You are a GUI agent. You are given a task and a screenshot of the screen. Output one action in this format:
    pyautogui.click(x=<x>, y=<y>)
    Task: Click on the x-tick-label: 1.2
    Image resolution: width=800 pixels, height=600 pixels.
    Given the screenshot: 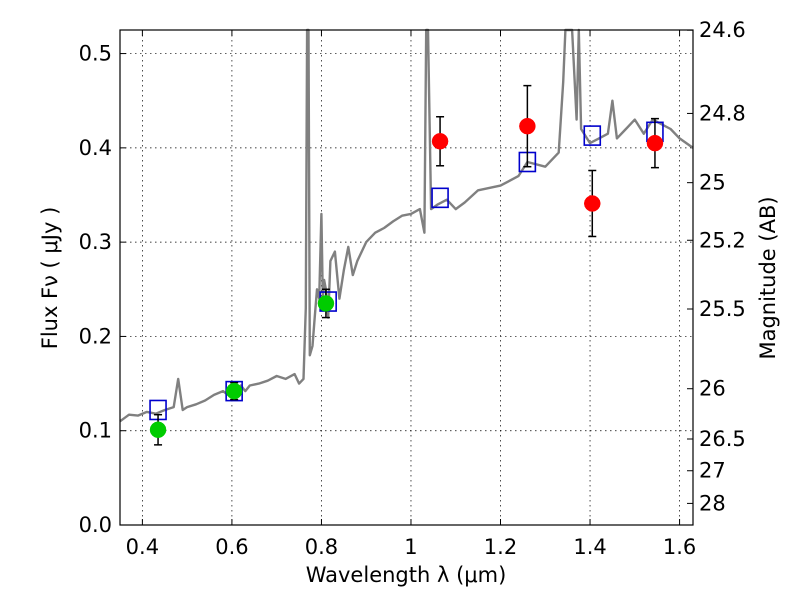 What is the action you would take?
    pyautogui.click(x=500, y=547)
    